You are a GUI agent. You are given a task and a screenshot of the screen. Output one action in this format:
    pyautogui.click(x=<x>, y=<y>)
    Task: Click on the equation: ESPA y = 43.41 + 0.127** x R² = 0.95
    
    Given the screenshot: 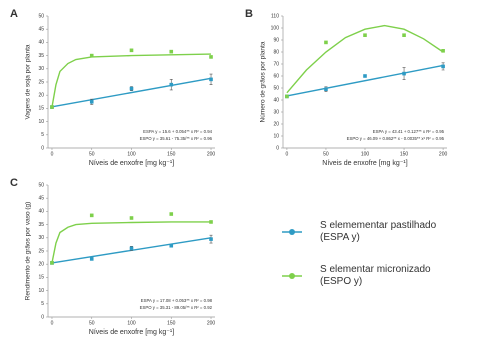 What is the action you would take?
    pyautogui.click(x=409, y=131)
    